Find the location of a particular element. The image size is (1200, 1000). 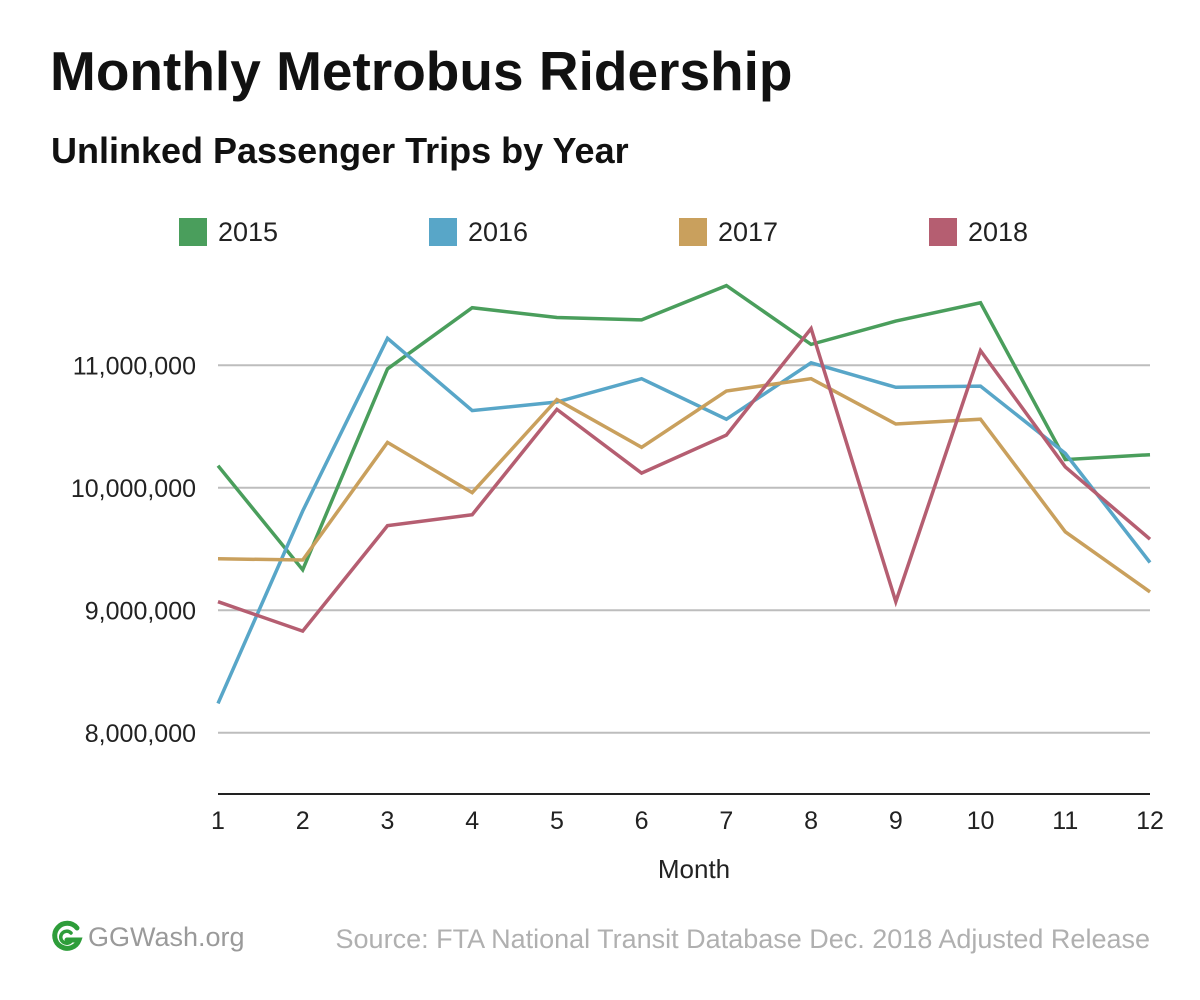

brand: GGWash.org is located at coordinates (147, 937).